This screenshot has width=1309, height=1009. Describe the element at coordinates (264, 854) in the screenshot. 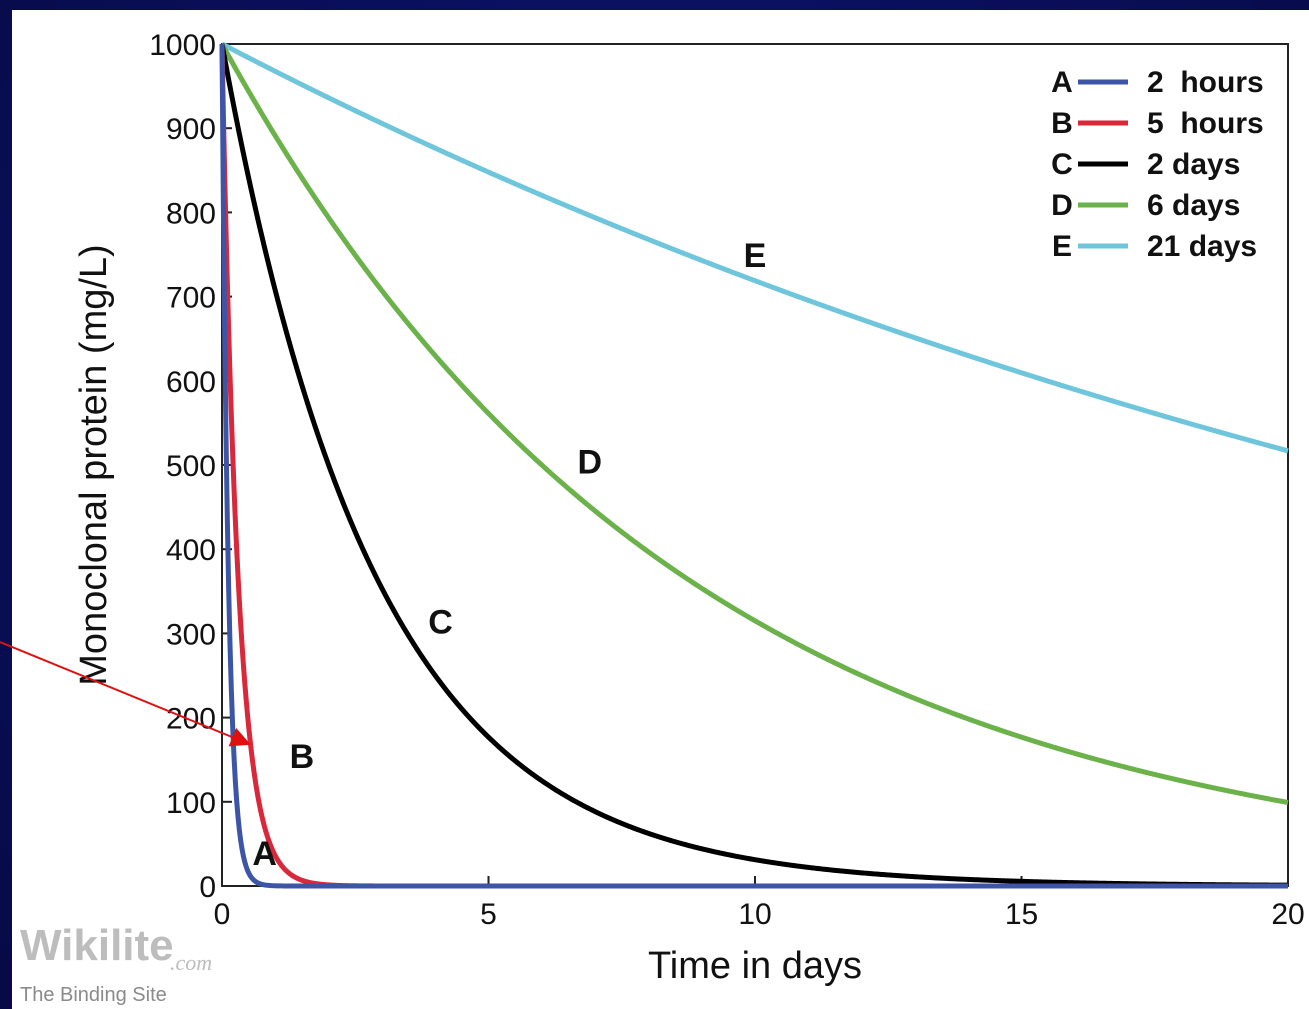

I see `curve-label-a: A` at that location.